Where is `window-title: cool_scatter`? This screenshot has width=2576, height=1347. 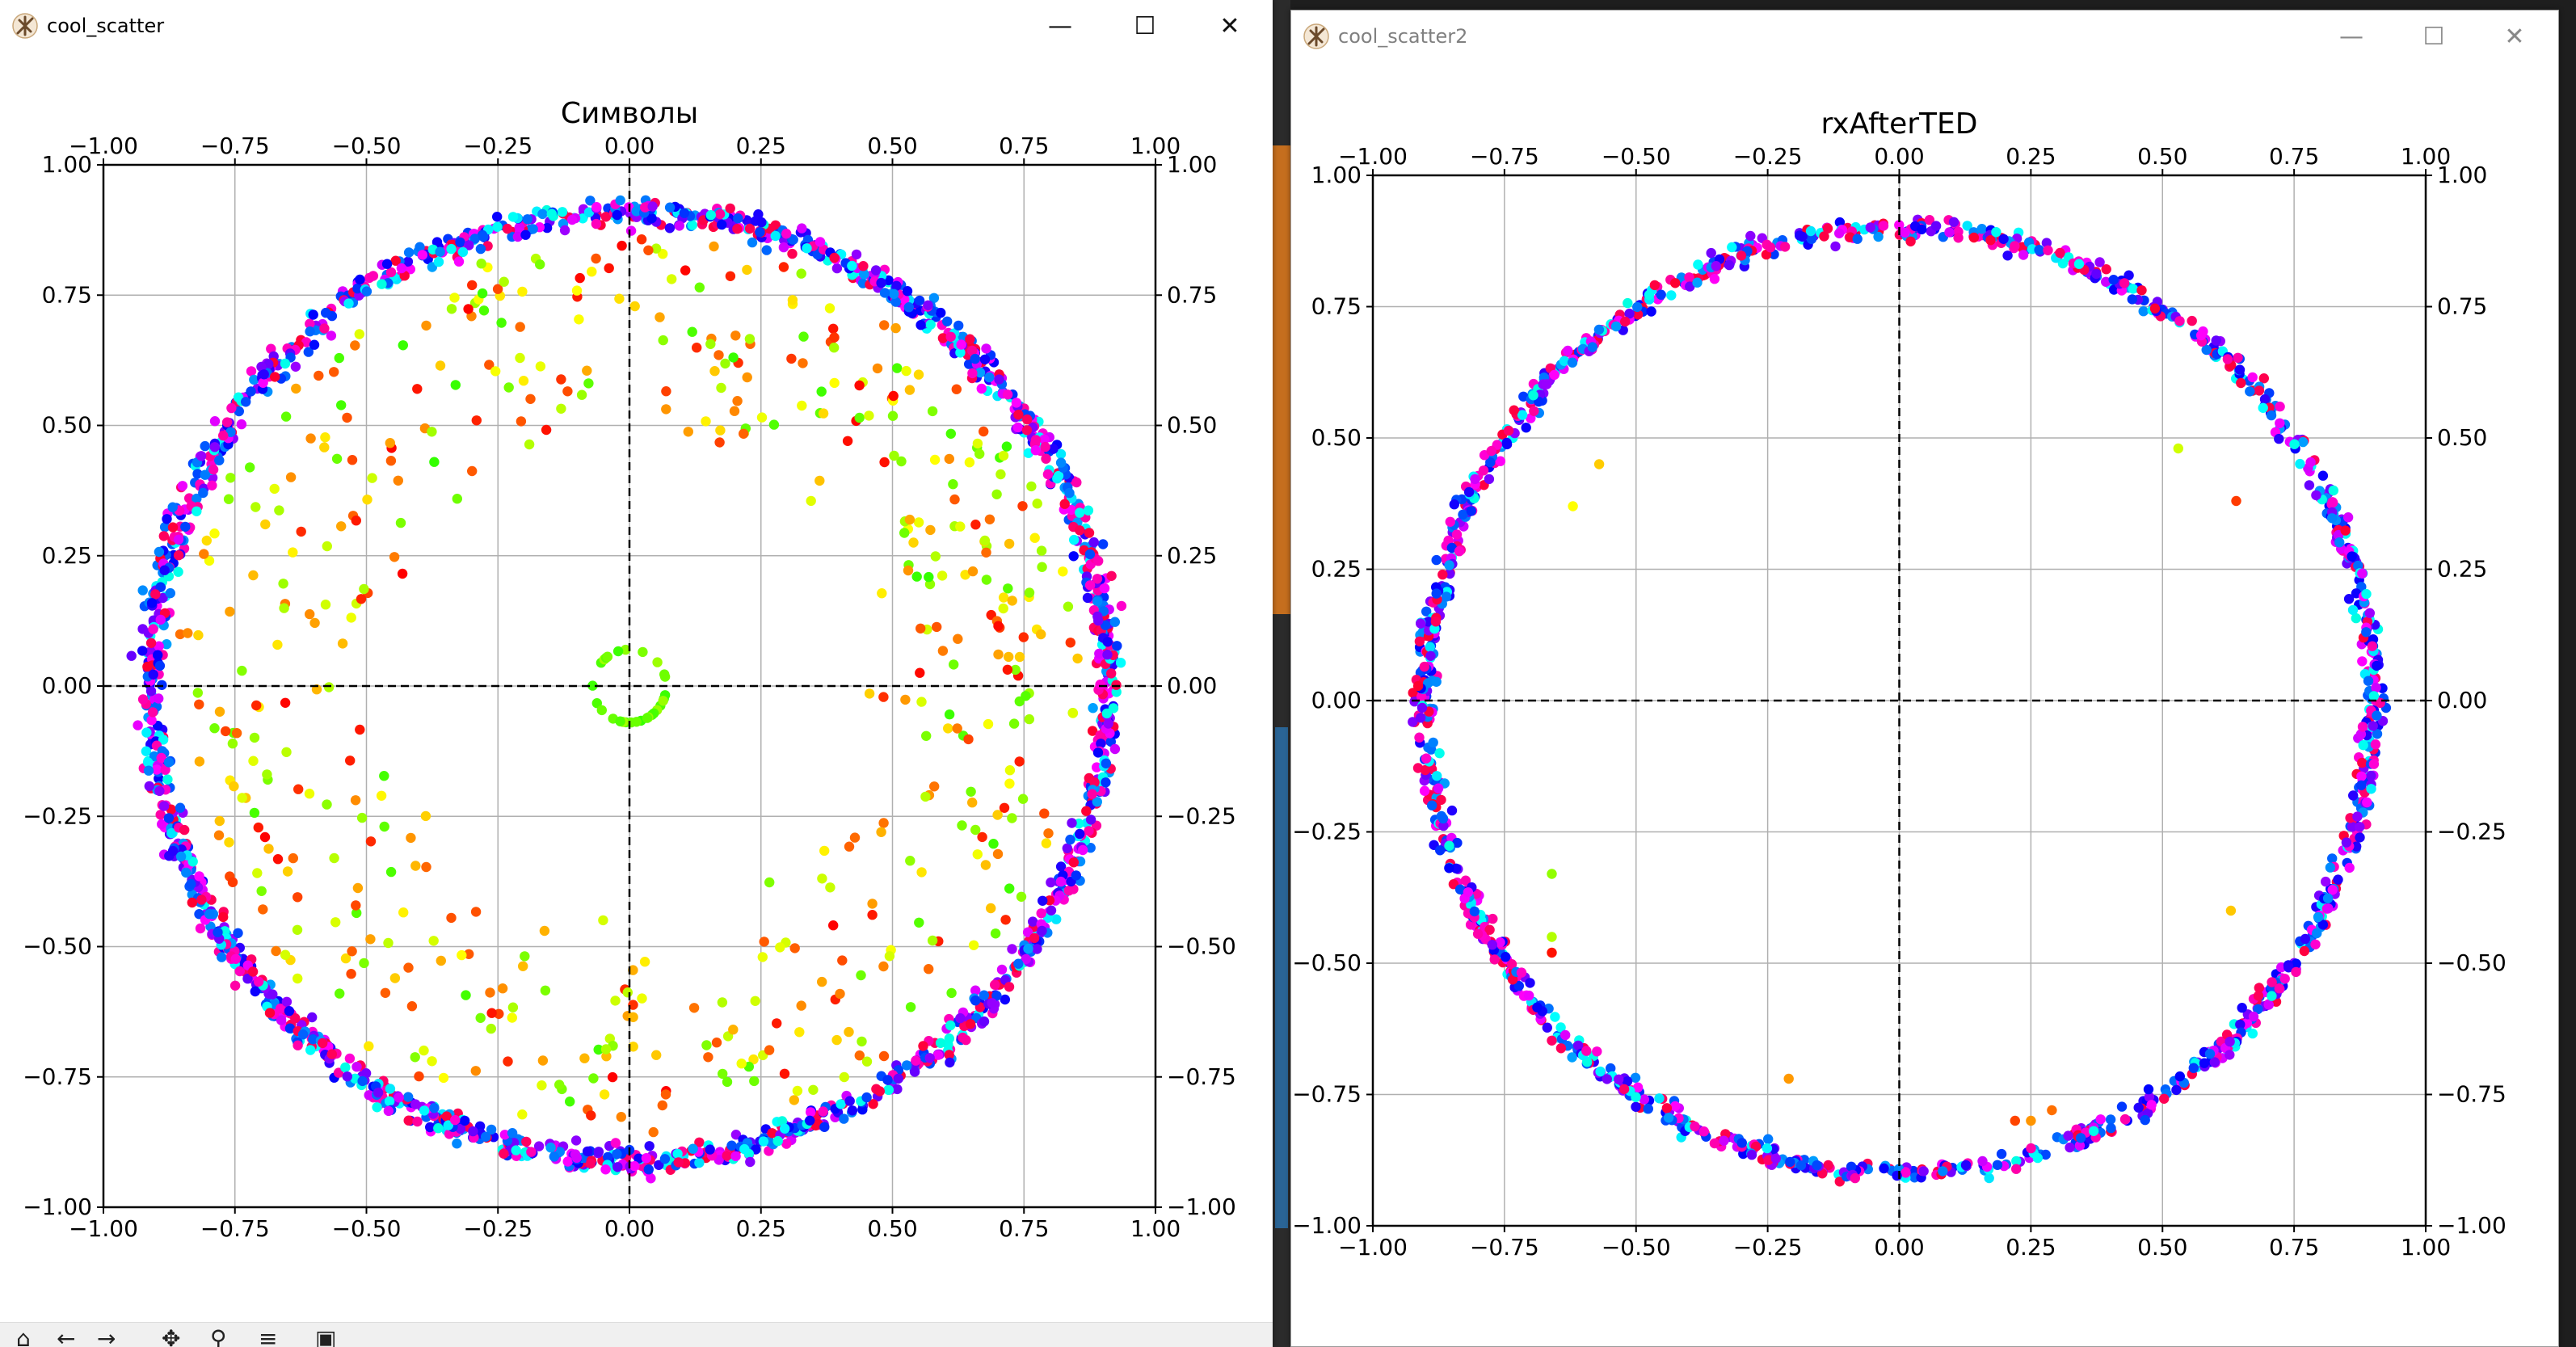 window-title: cool_scatter is located at coordinates (106, 26).